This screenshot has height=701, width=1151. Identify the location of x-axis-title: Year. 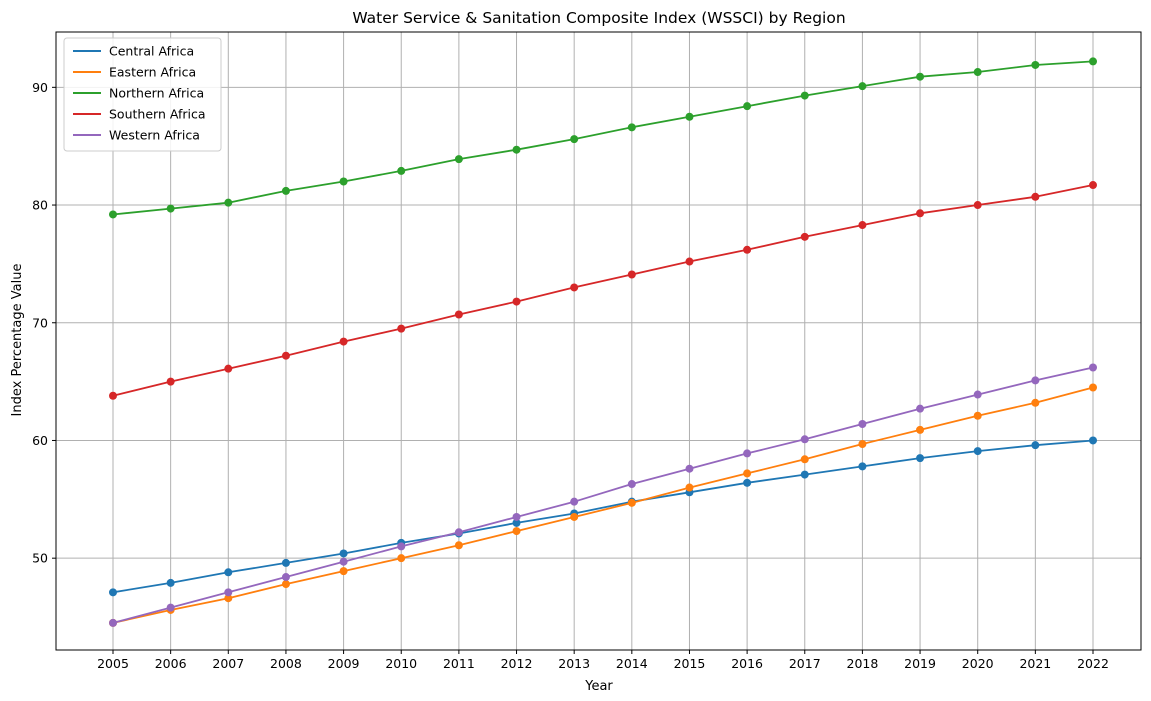
(598, 686).